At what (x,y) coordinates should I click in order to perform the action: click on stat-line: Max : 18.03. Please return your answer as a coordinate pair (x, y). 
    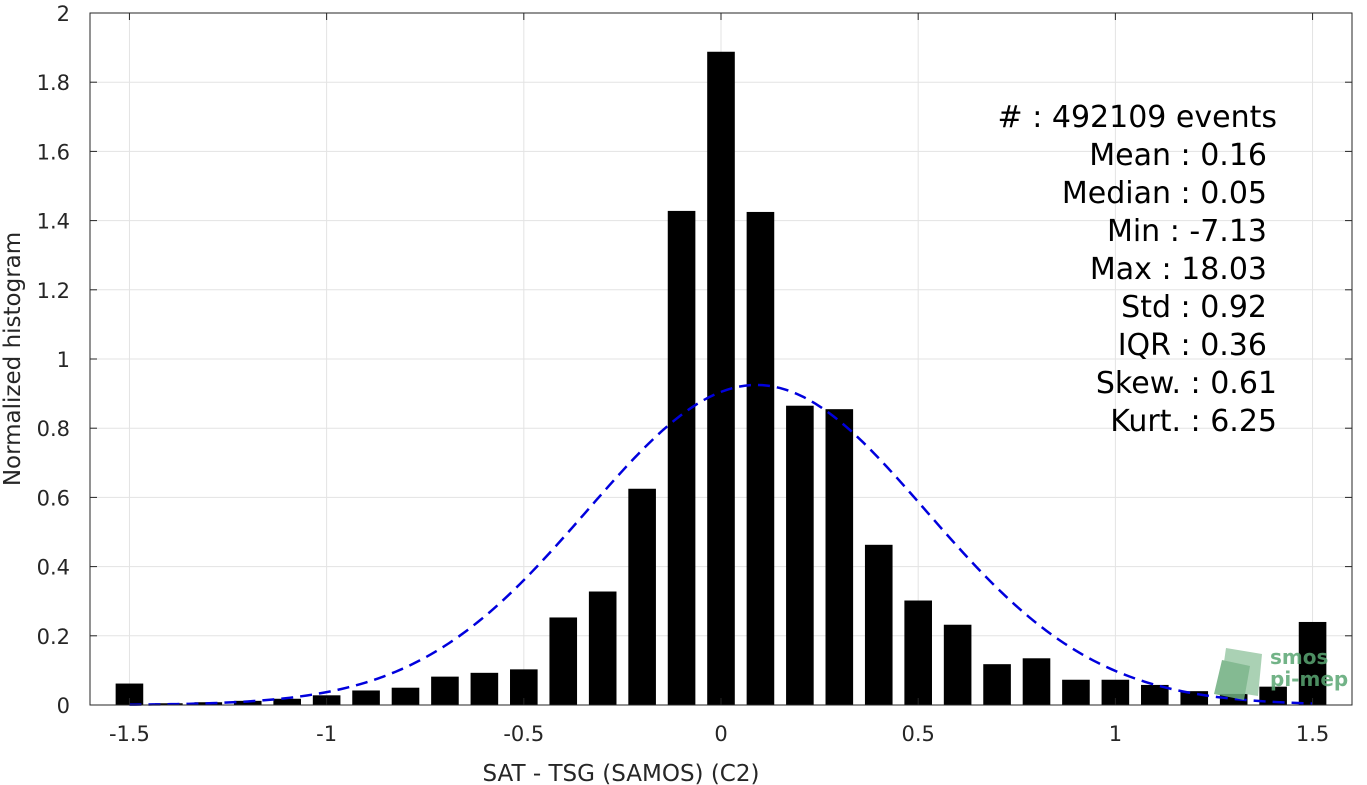
    Looking at the image, I should click on (1178, 269).